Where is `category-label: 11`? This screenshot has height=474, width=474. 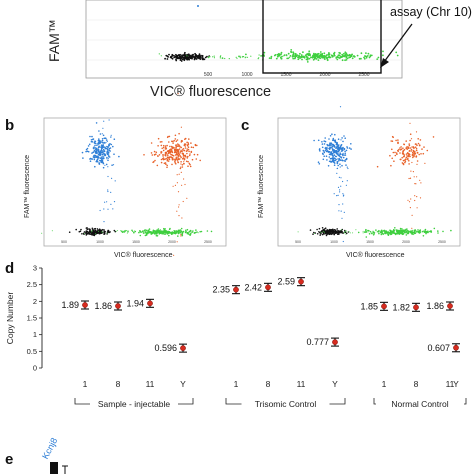 category-label: 11 is located at coordinates (301, 384).